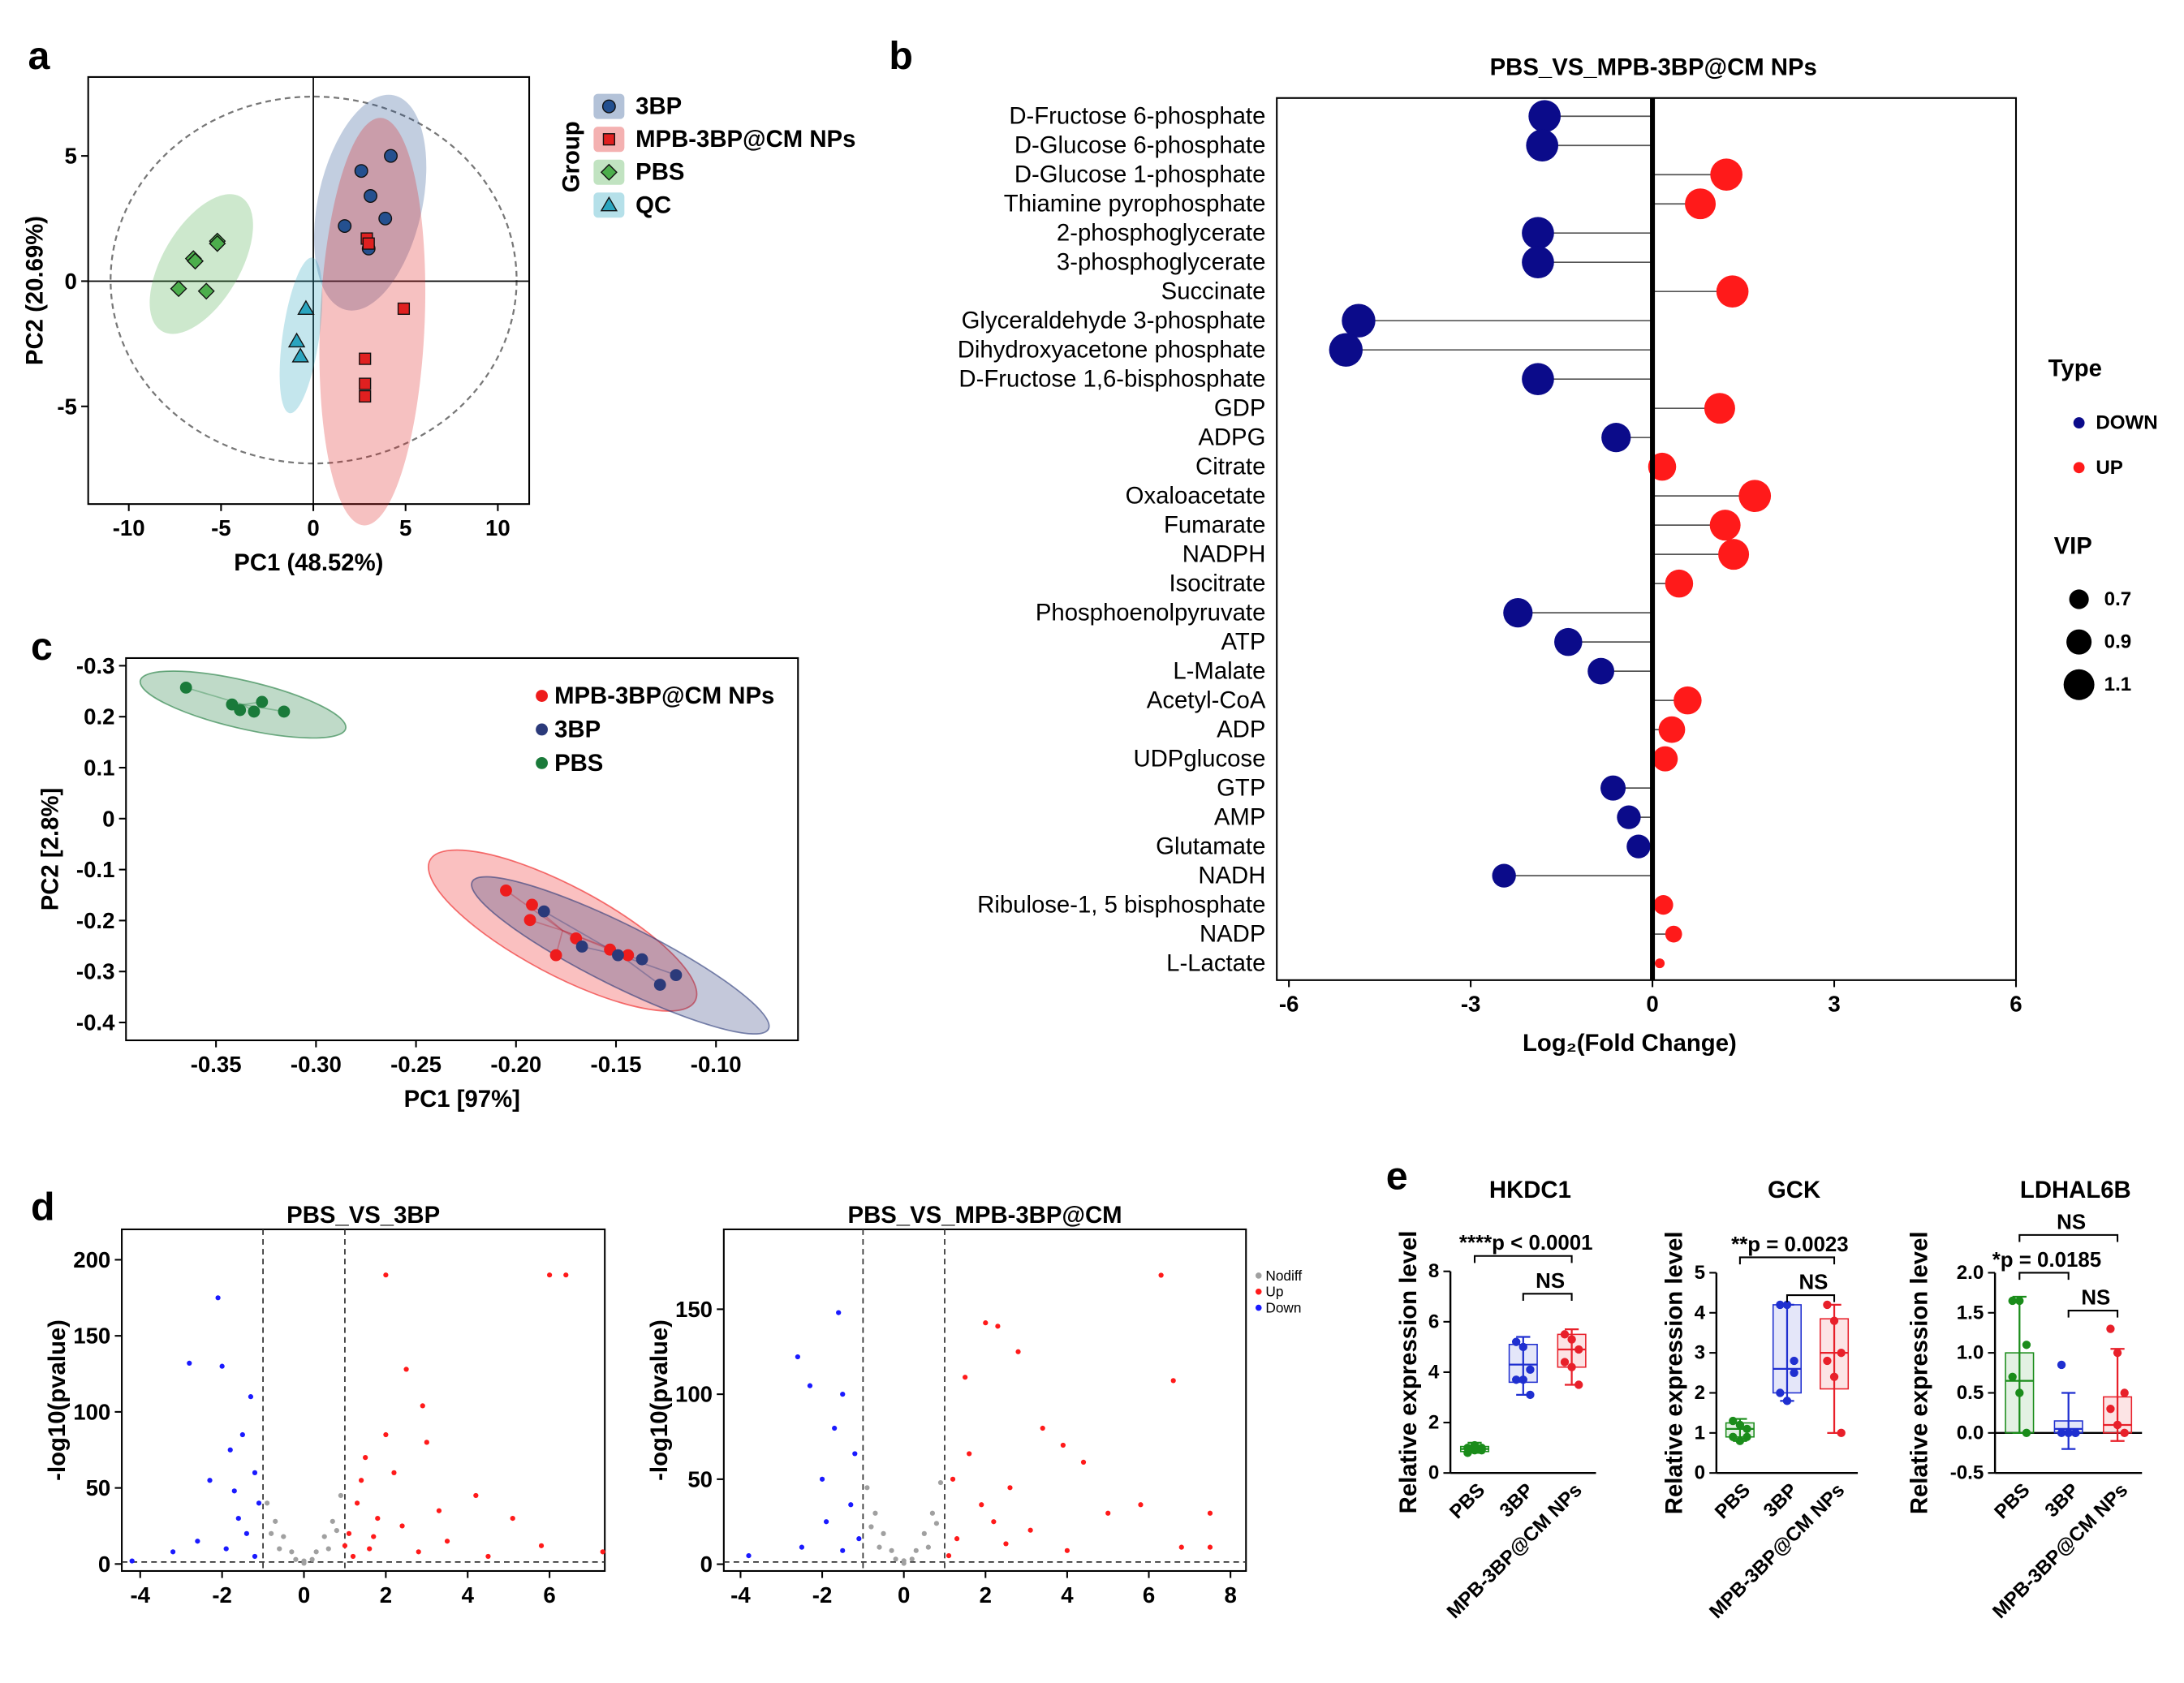 The height and width of the screenshot is (1683, 2184). I want to click on category-label: D-Glucose 6-phosphate, so click(1140, 145).